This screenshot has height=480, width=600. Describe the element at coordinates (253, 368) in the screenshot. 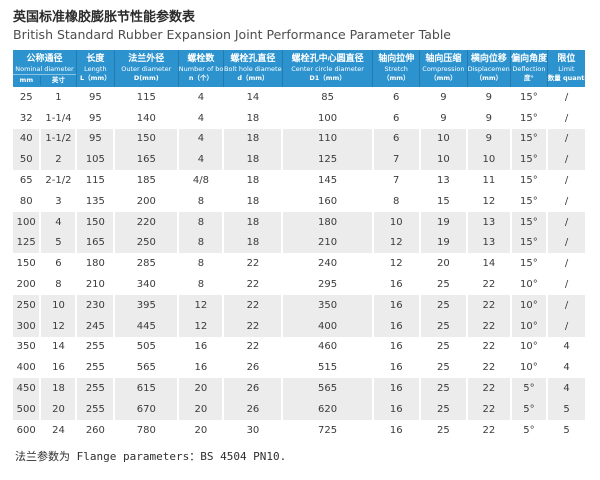

I see `table-cell: 26` at that location.